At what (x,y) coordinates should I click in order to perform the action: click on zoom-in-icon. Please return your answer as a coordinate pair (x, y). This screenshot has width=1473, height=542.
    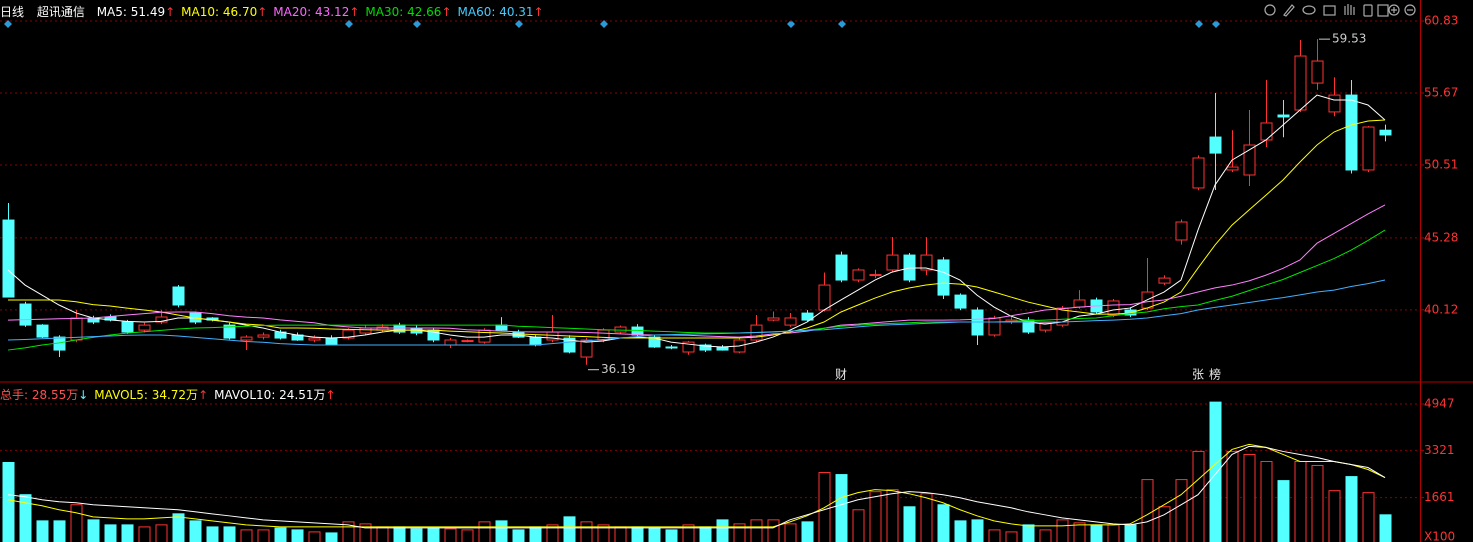
    Looking at the image, I should click on (1394, 10).